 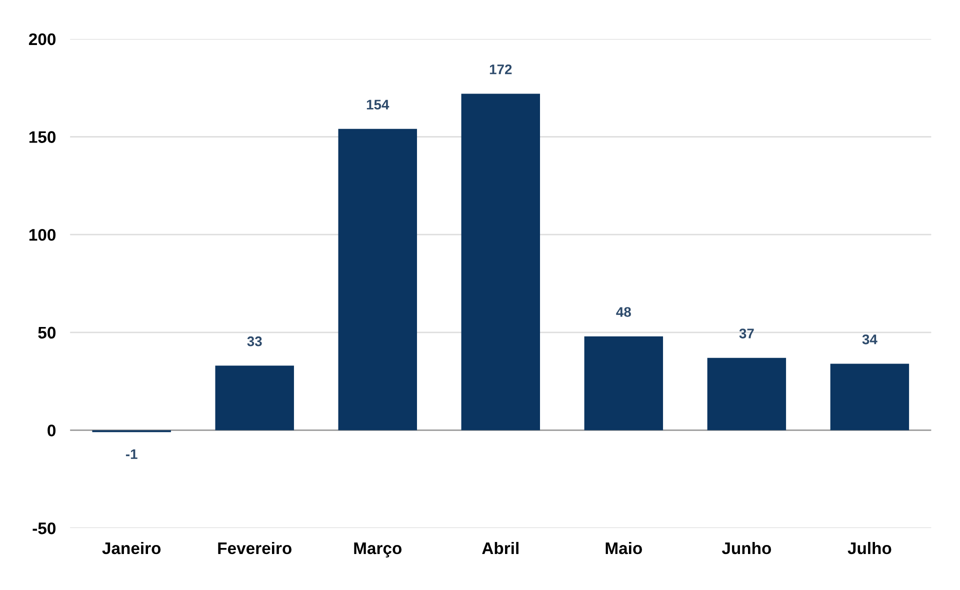 What do you see at coordinates (870, 339) in the screenshot?
I see `data-label: 34` at bounding box center [870, 339].